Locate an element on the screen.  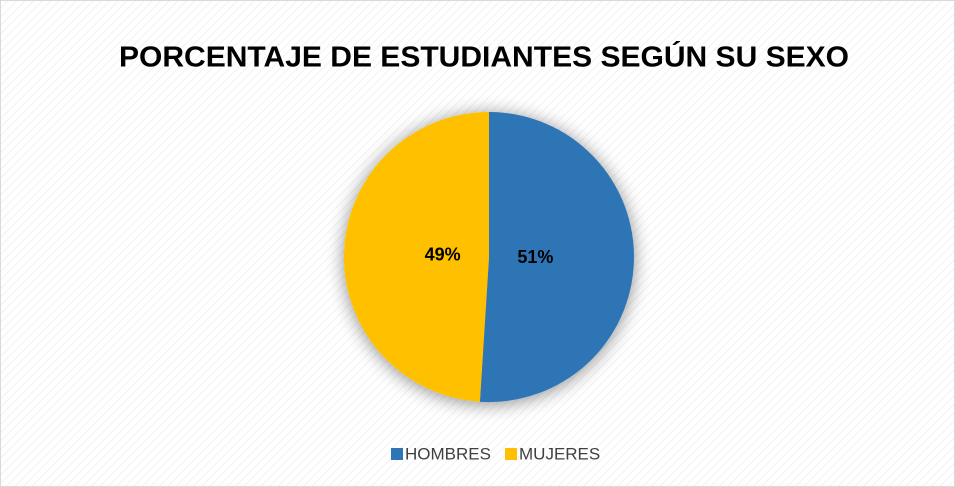
chart-title: PORCENTAJE DE ESTUDIANTES SEGÚN SU SEXO is located at coordinates (484, 57).